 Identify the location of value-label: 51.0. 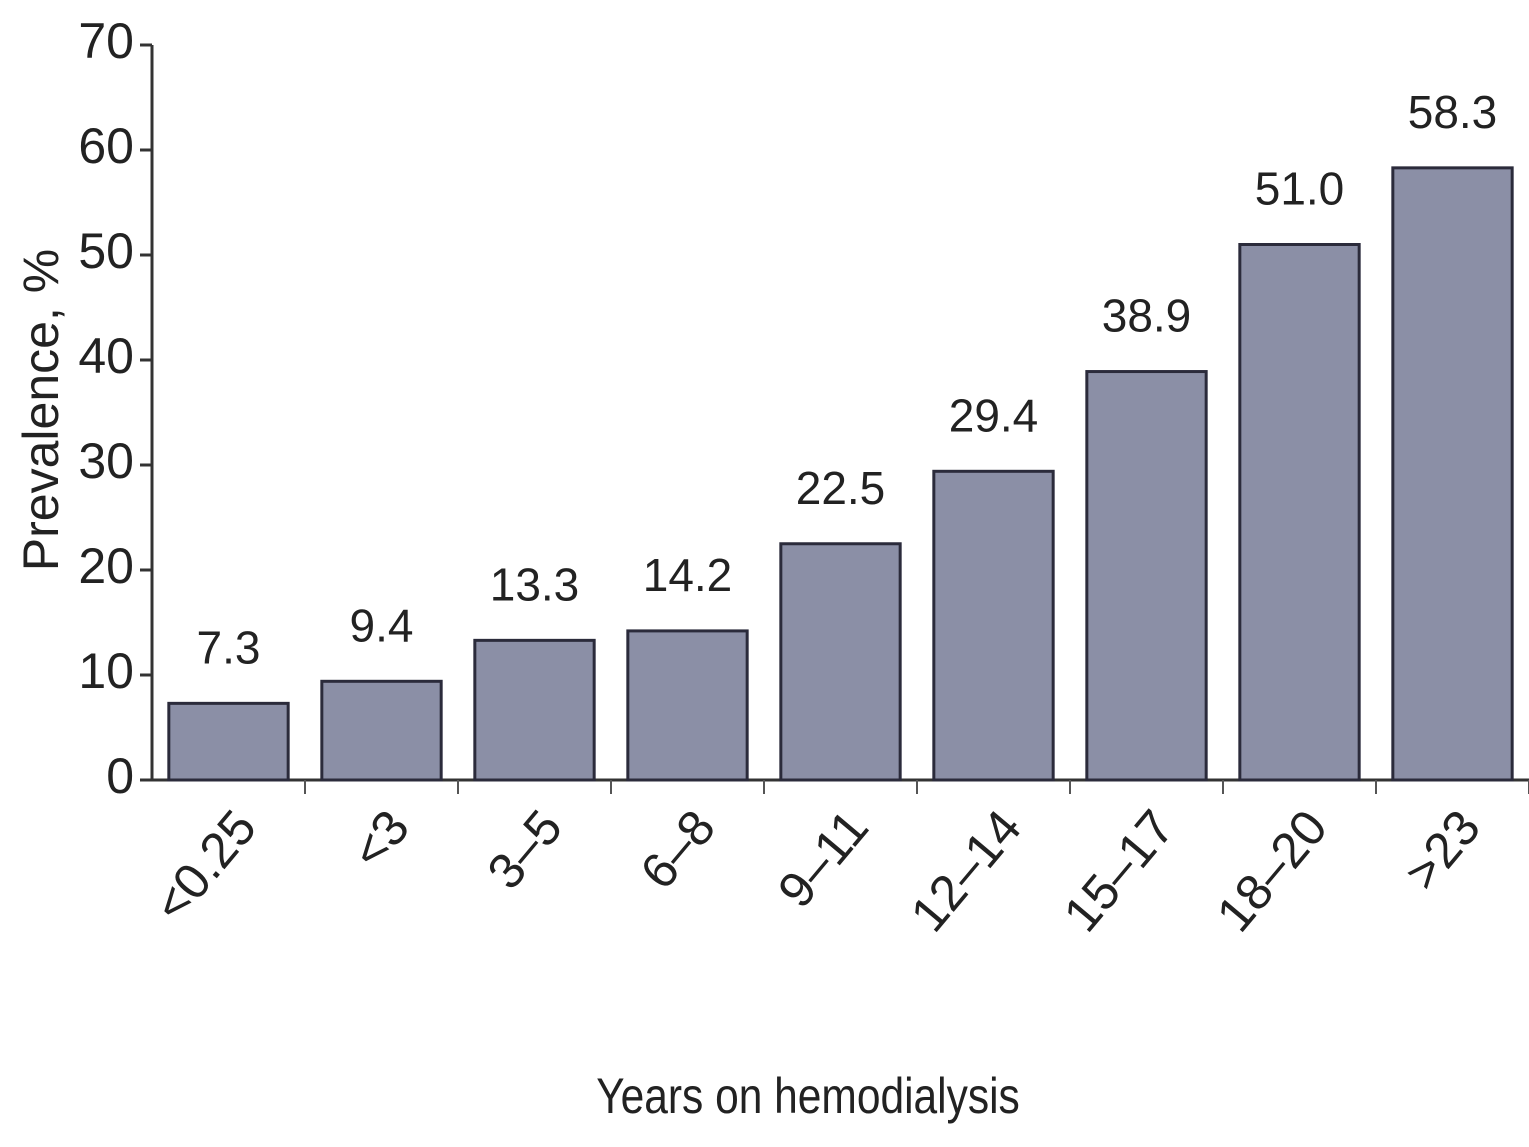
(1300, 189).